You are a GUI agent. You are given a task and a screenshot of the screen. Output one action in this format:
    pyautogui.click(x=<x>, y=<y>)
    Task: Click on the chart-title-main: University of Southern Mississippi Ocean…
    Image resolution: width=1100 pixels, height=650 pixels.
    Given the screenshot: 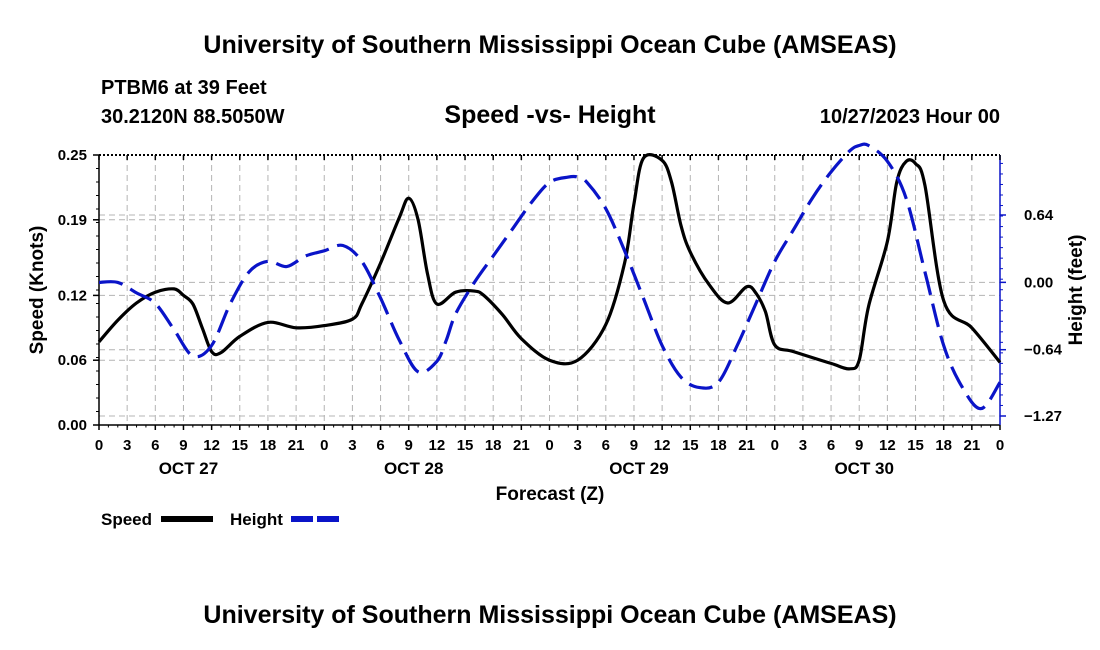 What is the action you would take?
    pyautogui.click(x=550, y=45)
    